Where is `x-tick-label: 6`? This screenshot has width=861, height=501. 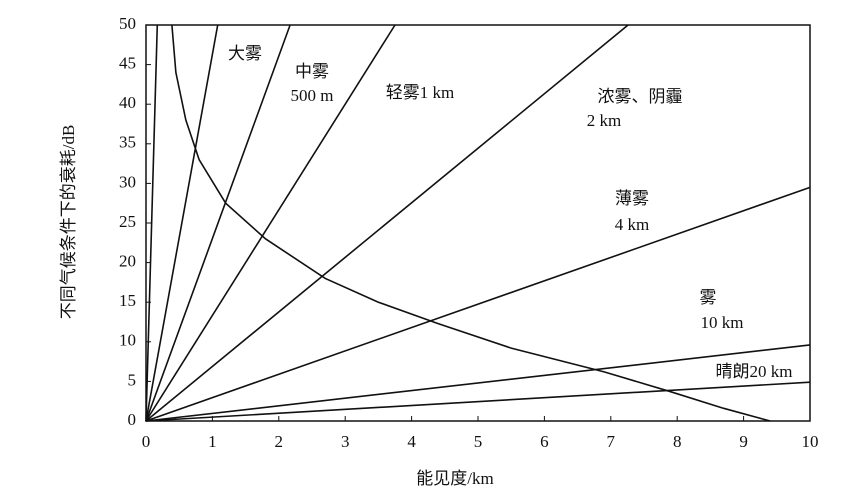 x-tick-label: 6 is located at coordinates (544, 441).